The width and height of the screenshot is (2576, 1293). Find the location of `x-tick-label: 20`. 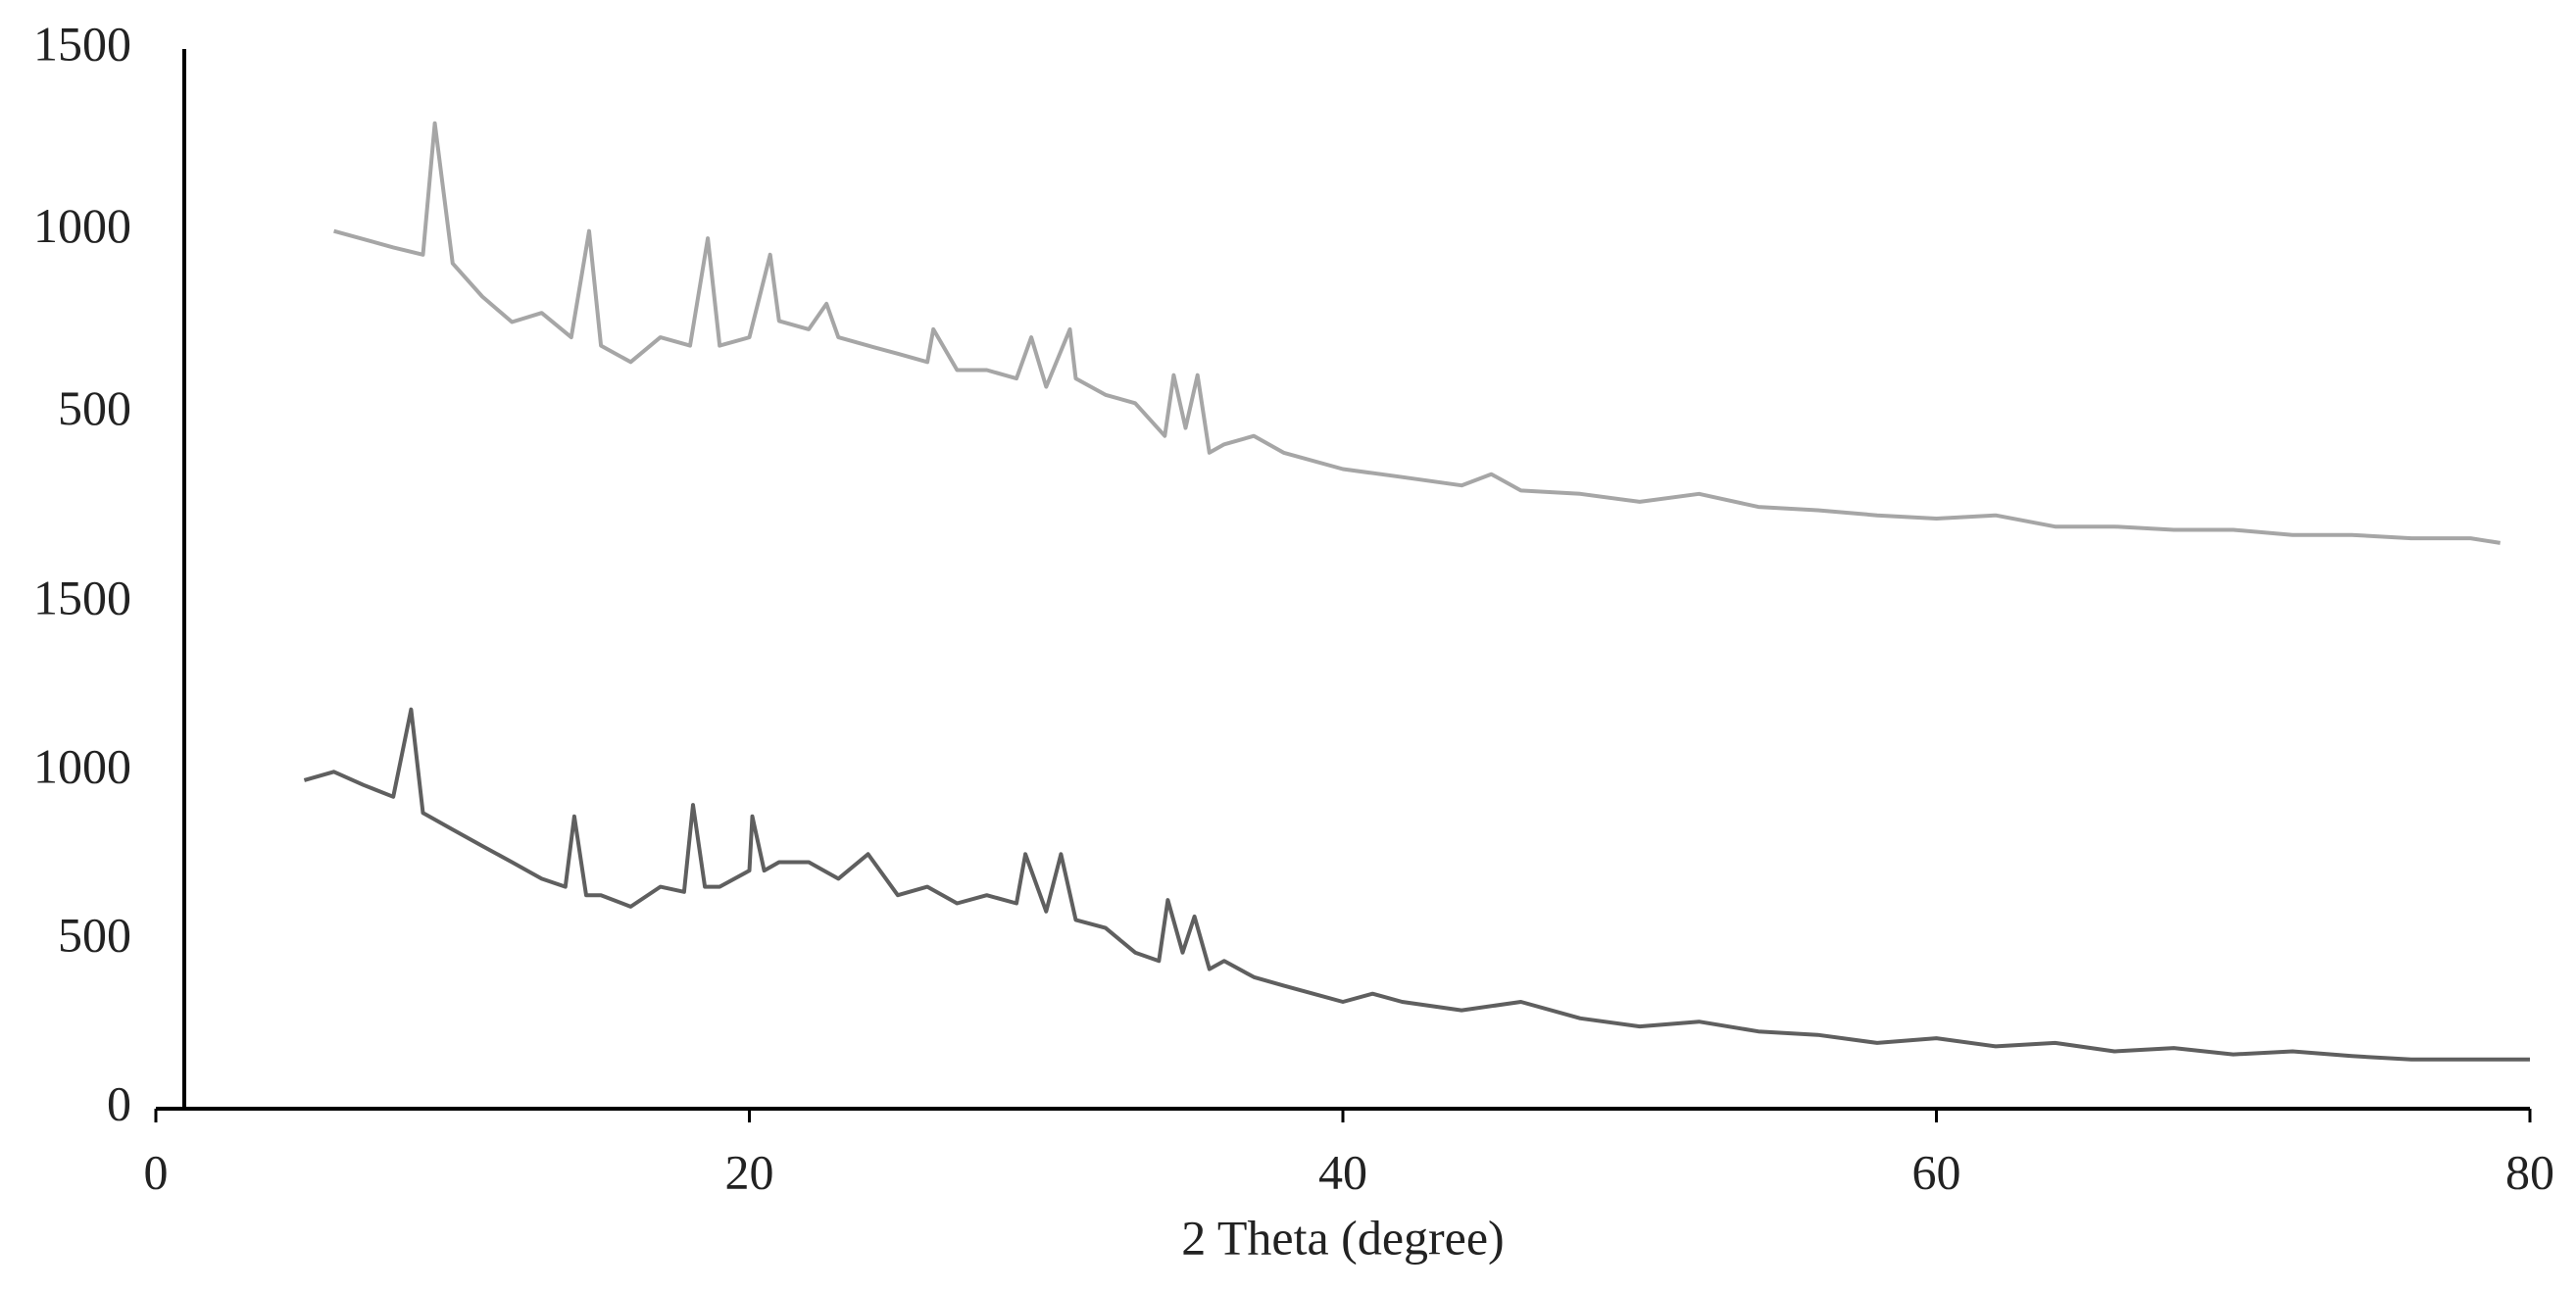

x-tick-label: 20 is located at coordinates (749, 1171).